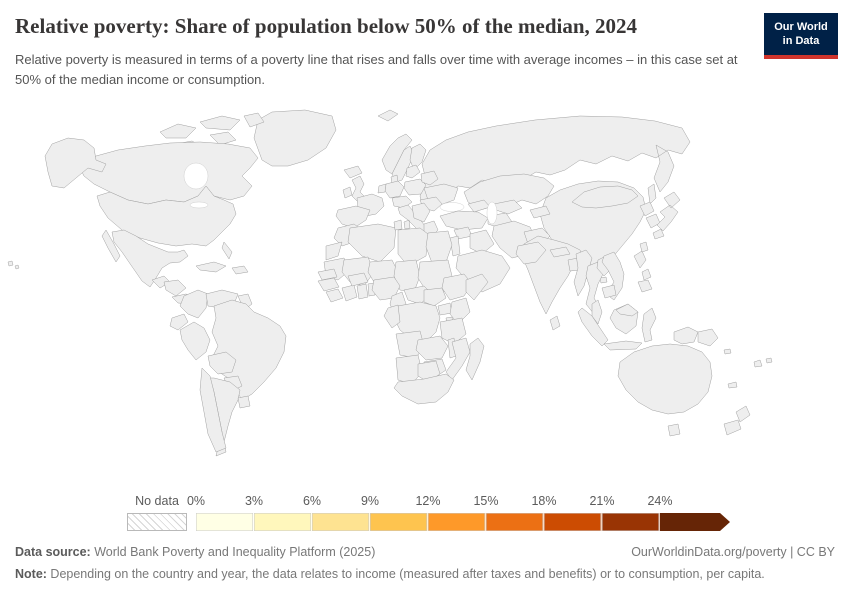 The height and width of the screenshot is (600, 850). Describe the element at coordinates (439, 247) in the screenshot. I see `region-egypt` at that location.